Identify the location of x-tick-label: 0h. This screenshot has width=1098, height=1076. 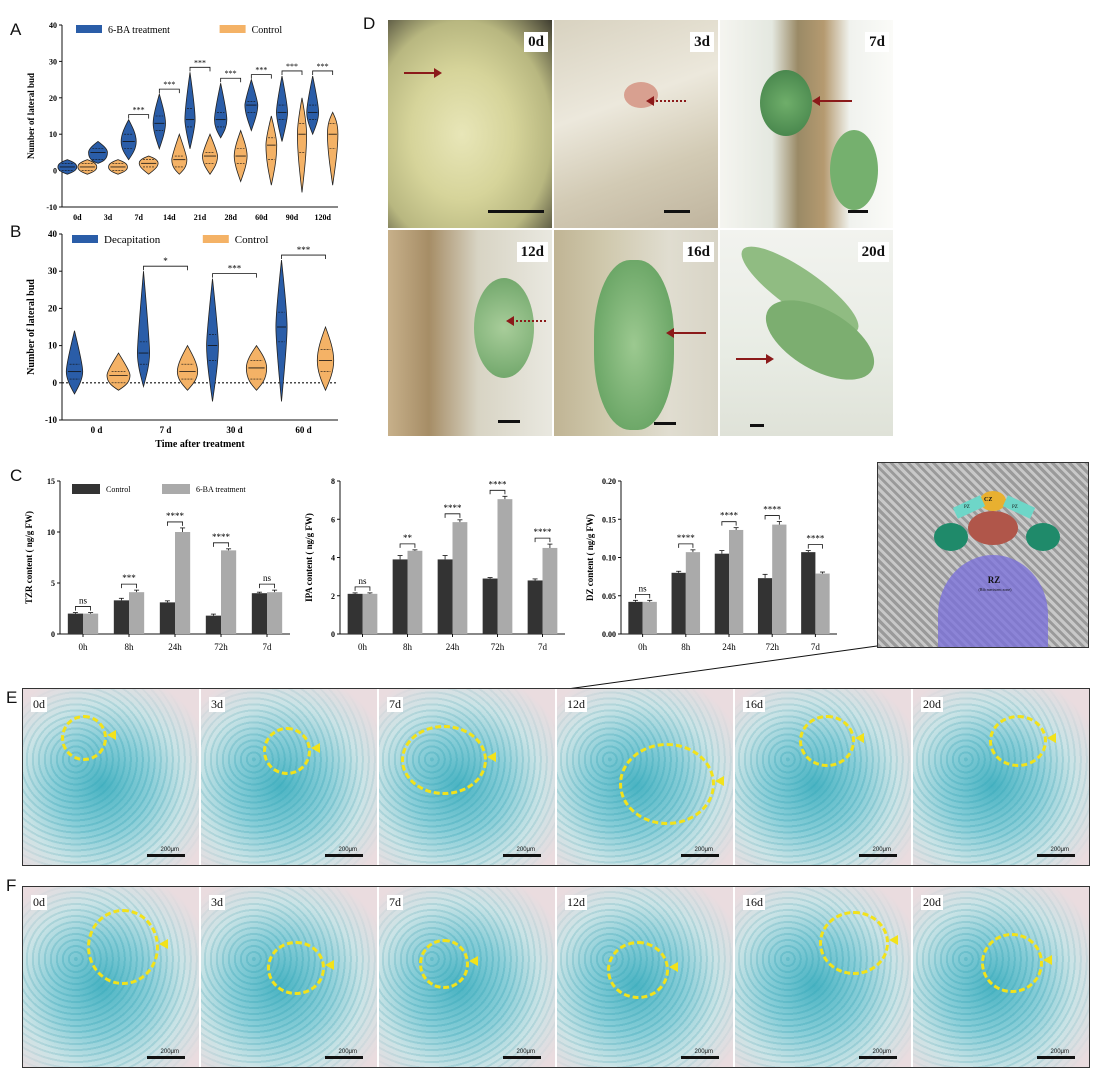
(84, 647).